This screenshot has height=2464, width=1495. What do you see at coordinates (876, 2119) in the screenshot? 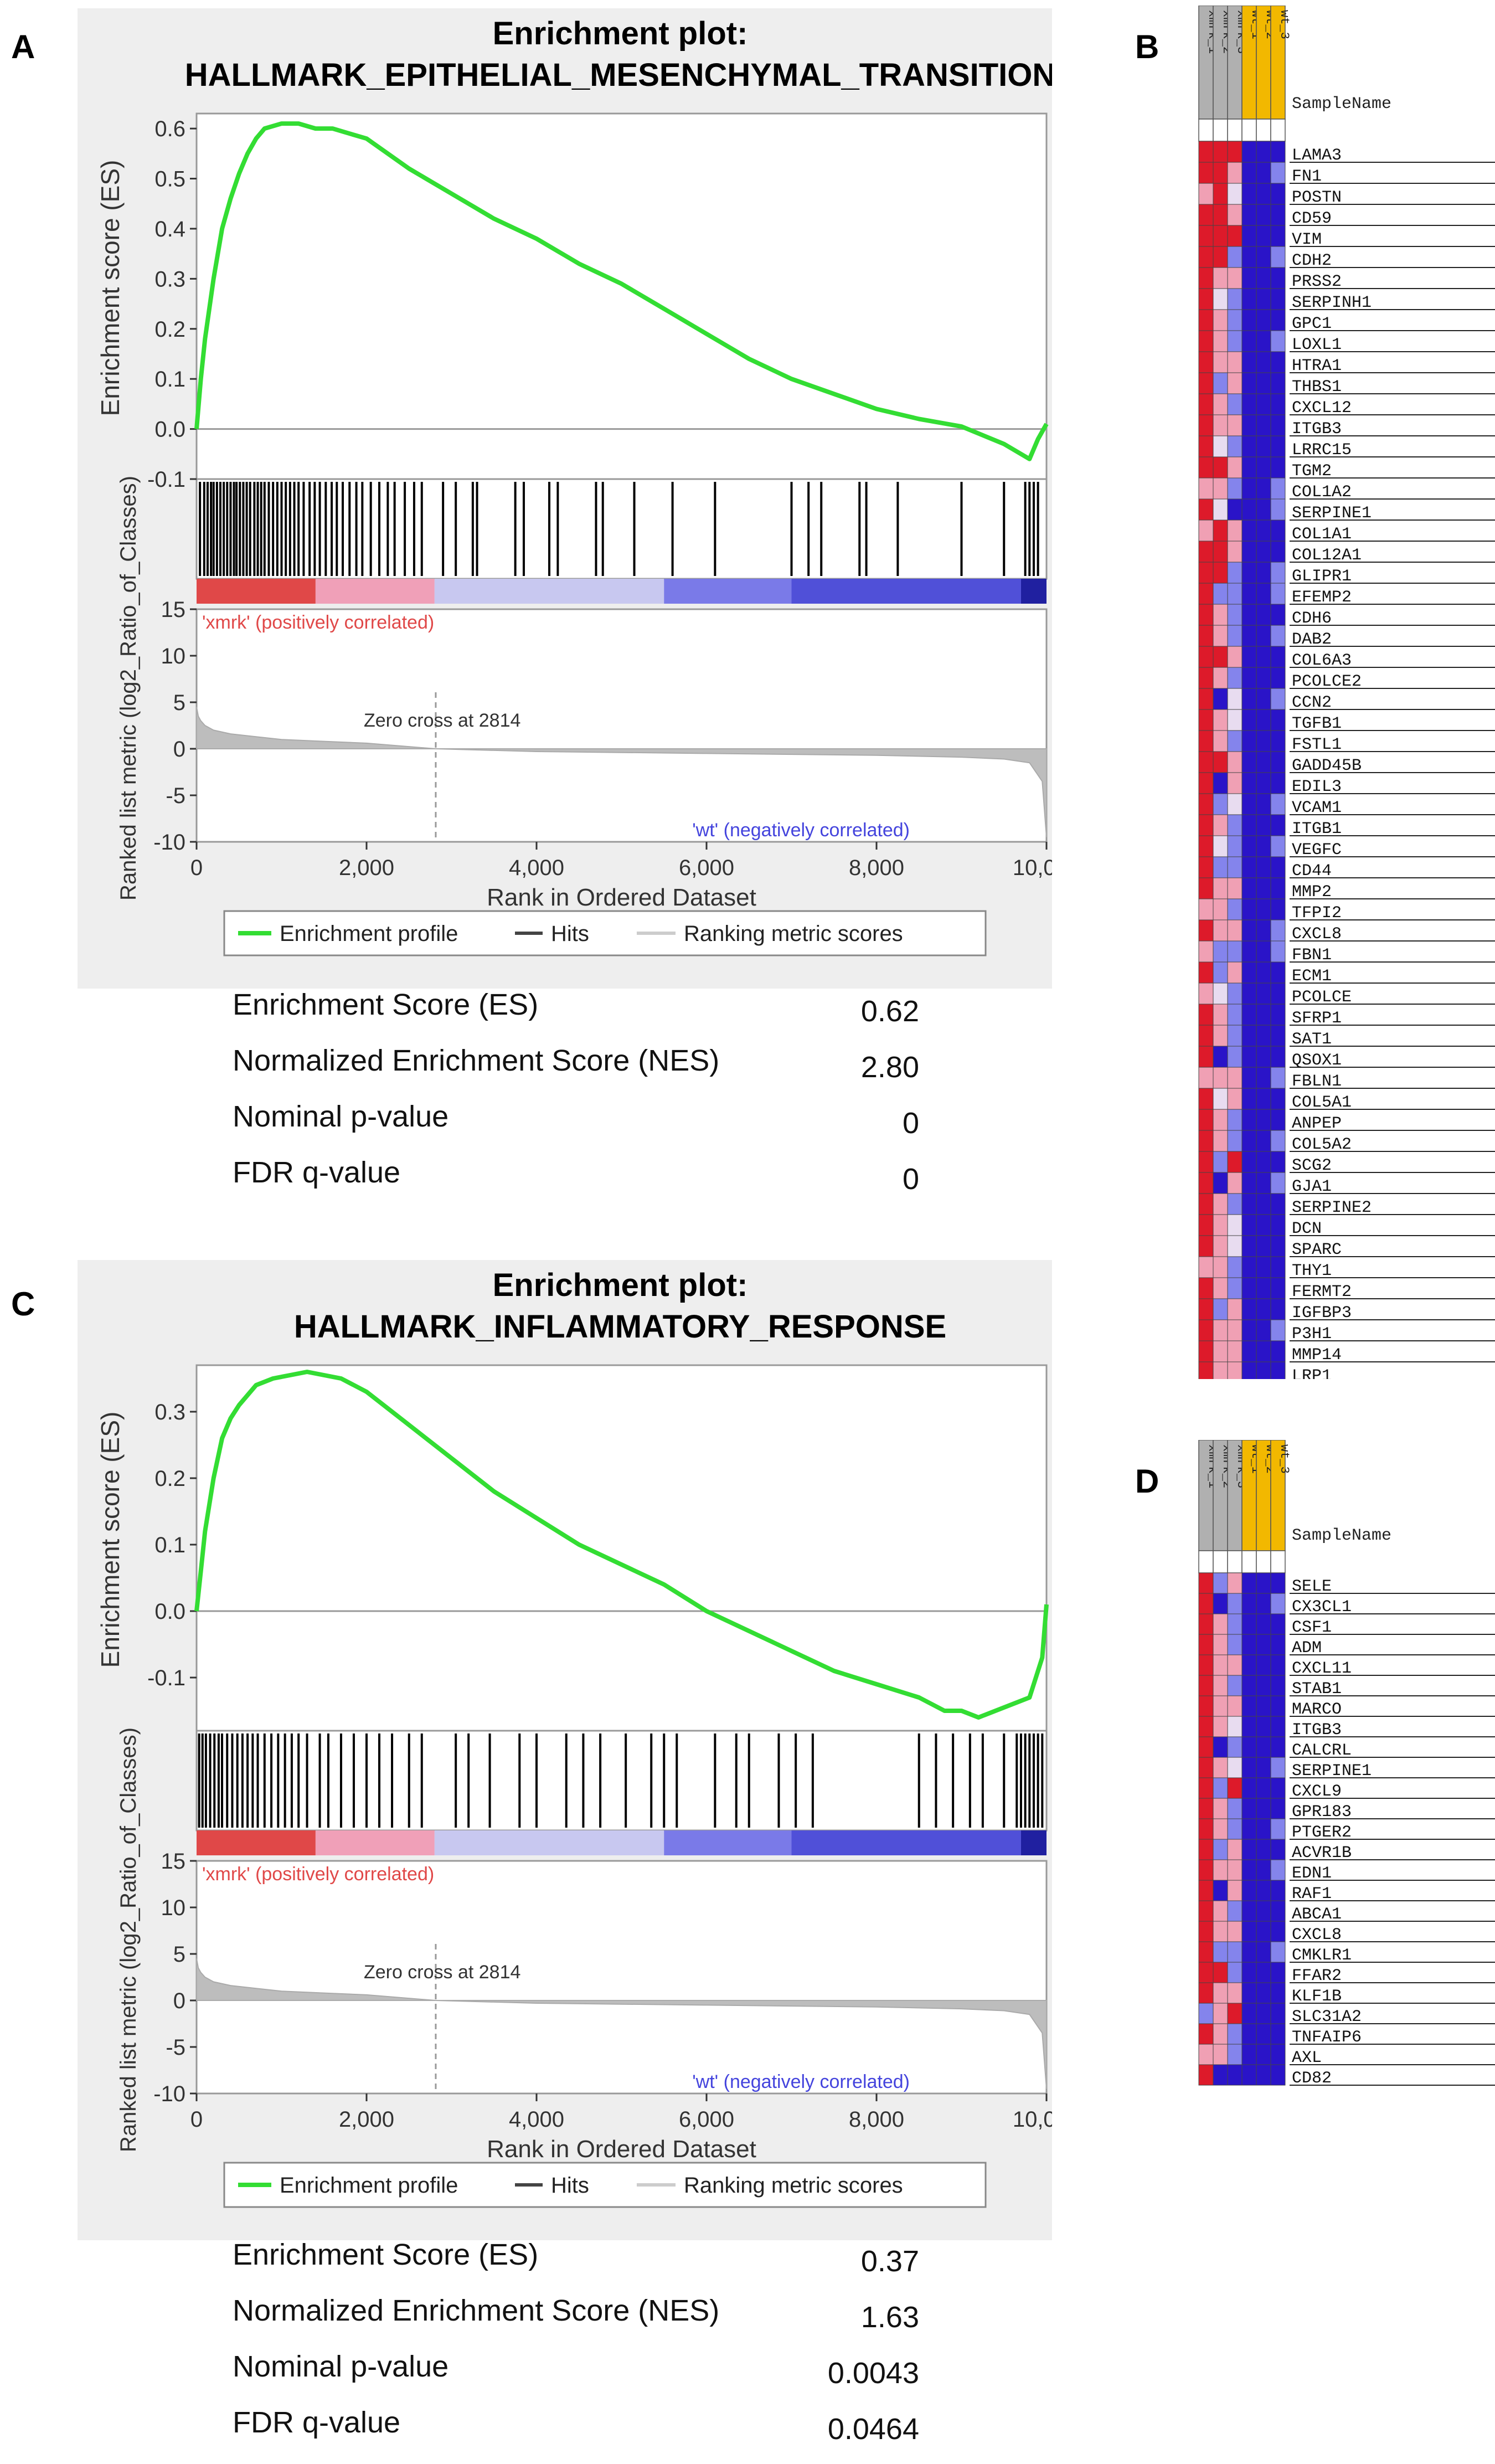
I see `x-tick-label: 8,000` at bounding box center [876, 2119].